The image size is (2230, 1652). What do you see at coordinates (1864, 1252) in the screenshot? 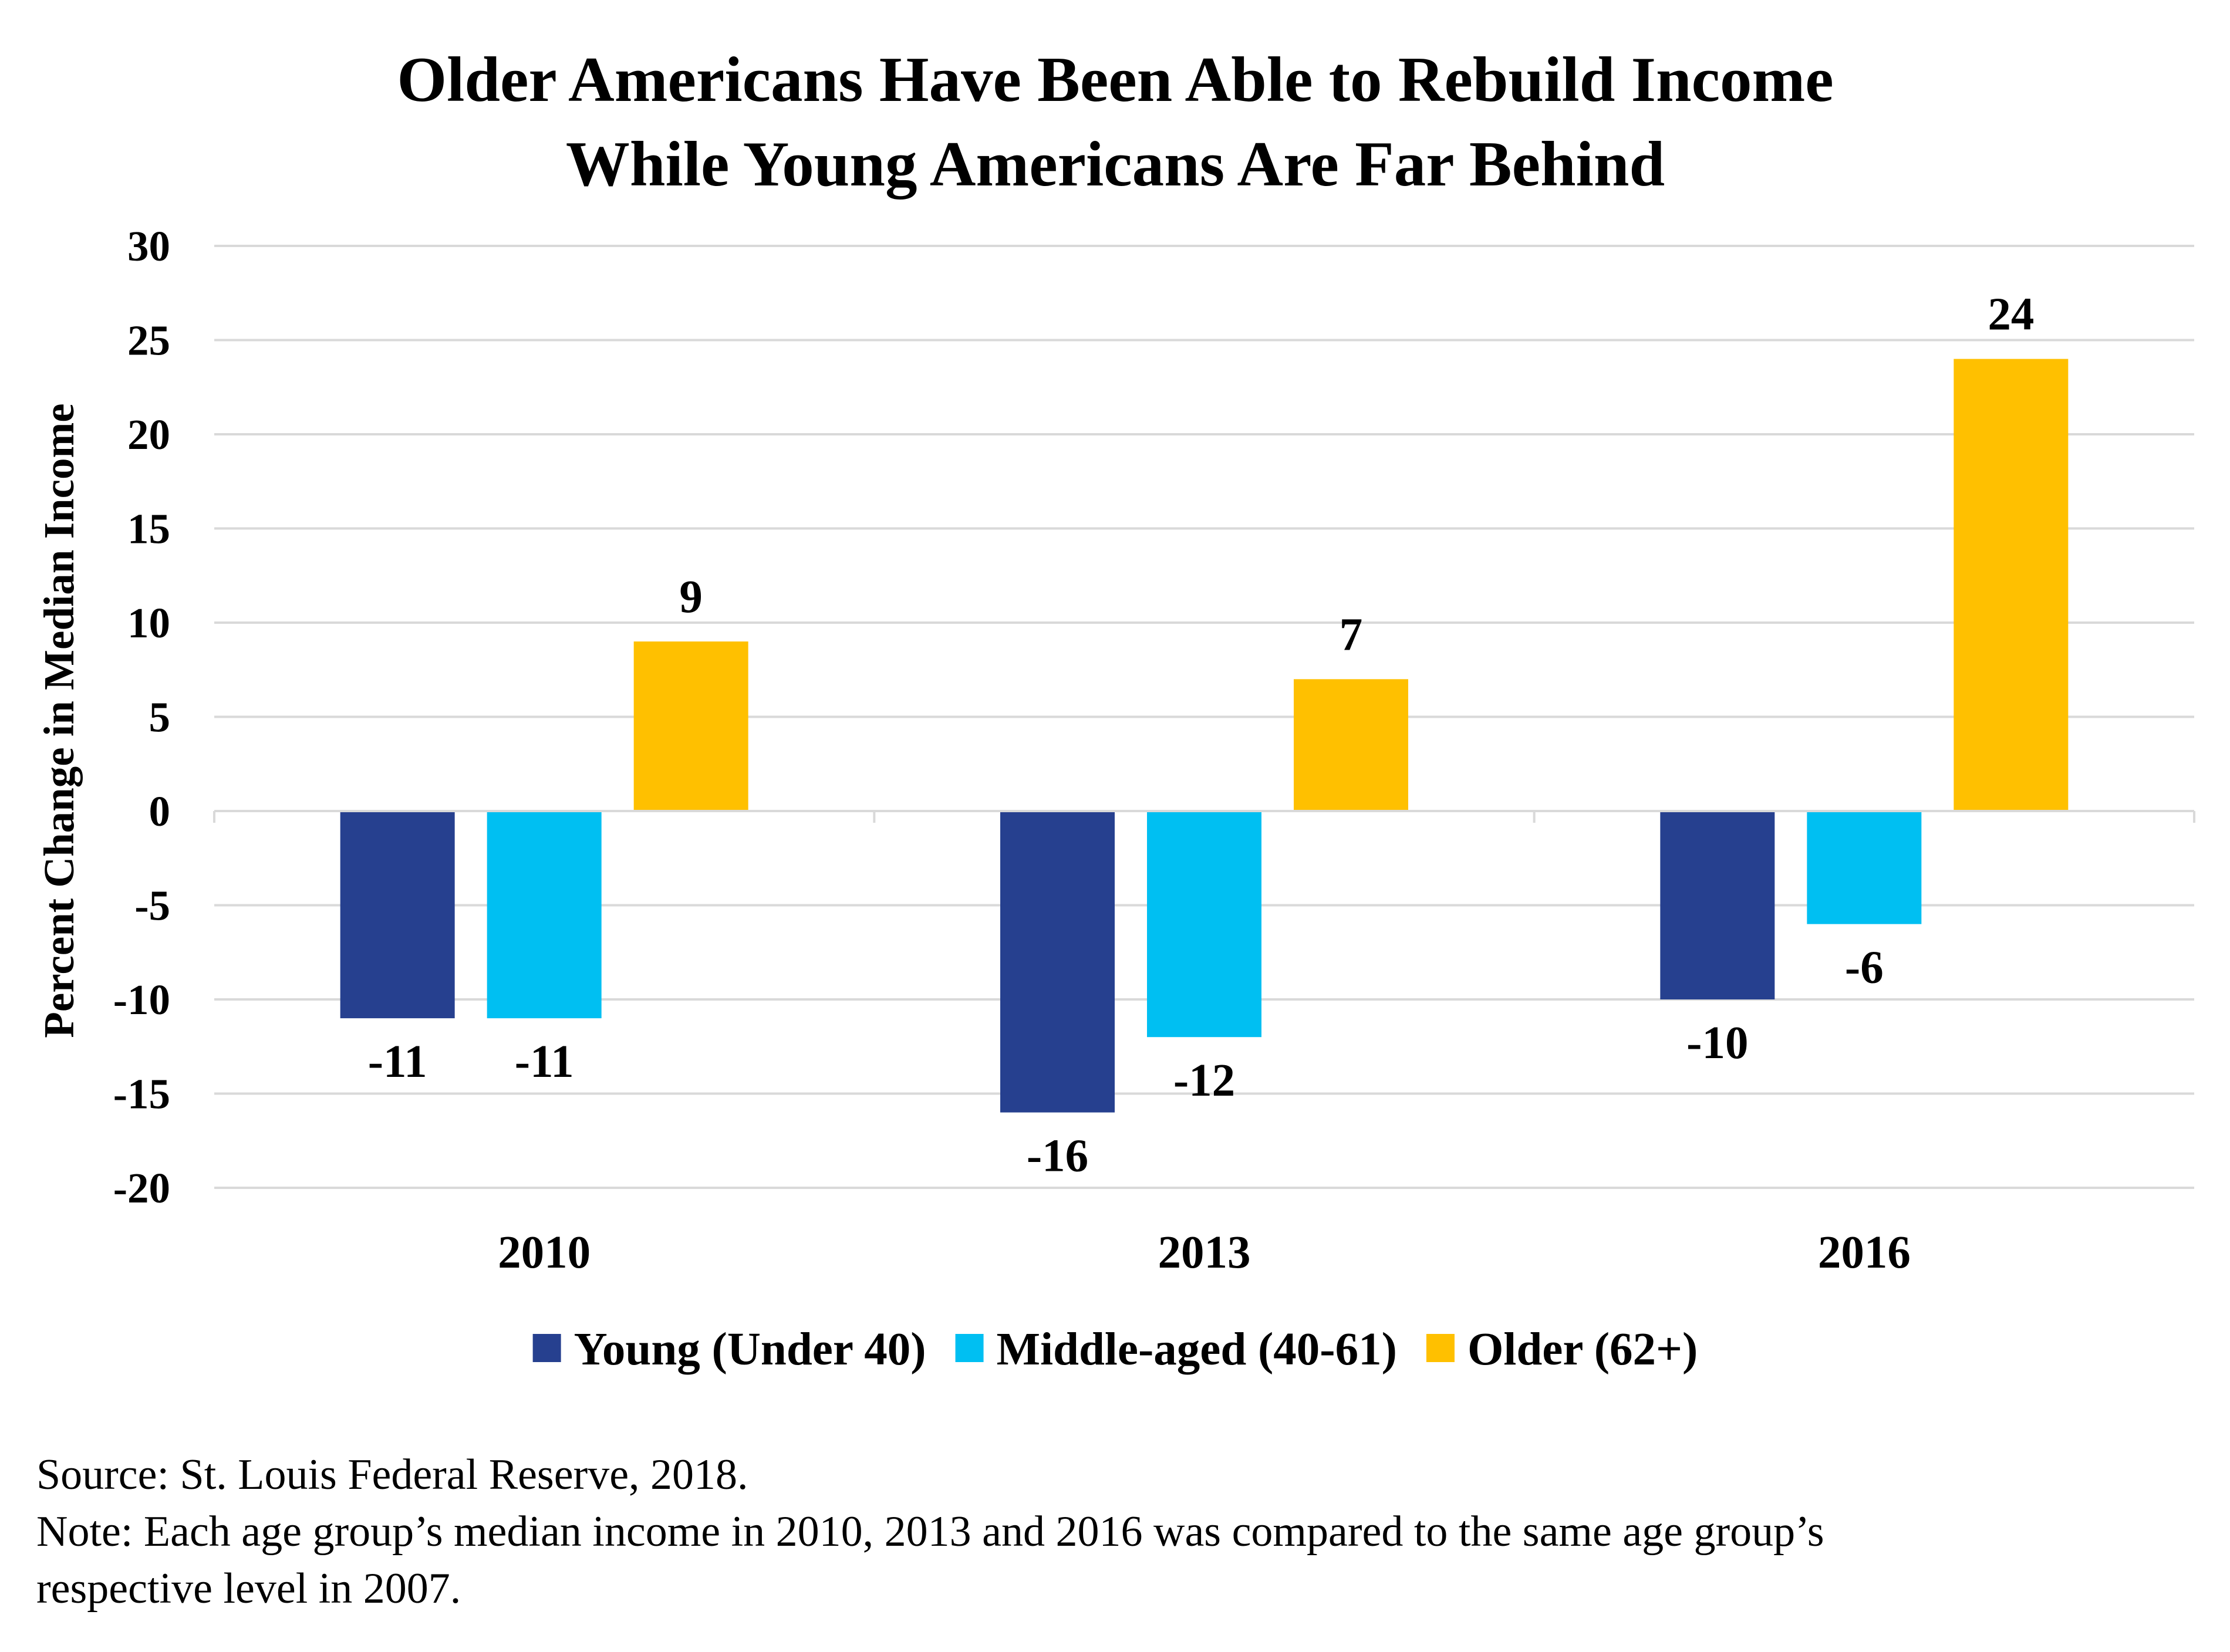
I see `x-category-label: 2016` at bounding box center [1864, 1252].